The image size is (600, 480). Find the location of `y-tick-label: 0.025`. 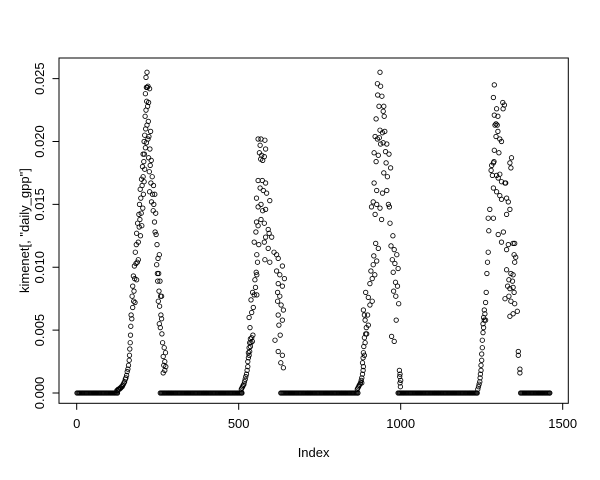

y-tick-label: 0.025 is located at coordinates (39, 78).